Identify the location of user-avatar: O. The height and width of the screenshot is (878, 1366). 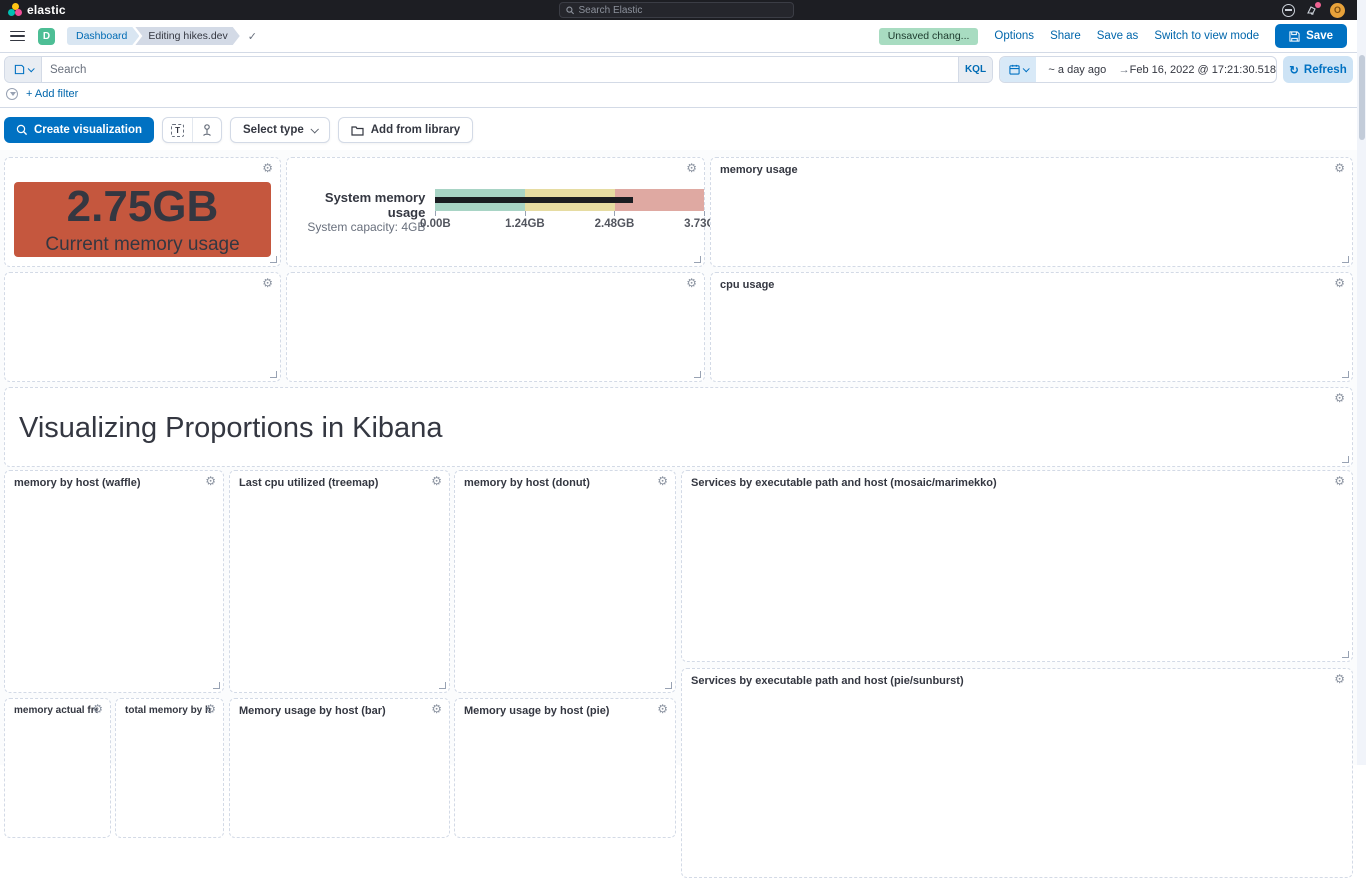
(1337, 10).